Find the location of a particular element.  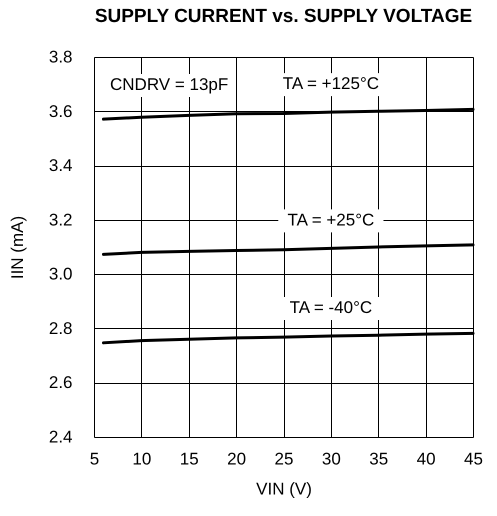

y-tick-label: 2.4 is located at coordinates (60, 437).